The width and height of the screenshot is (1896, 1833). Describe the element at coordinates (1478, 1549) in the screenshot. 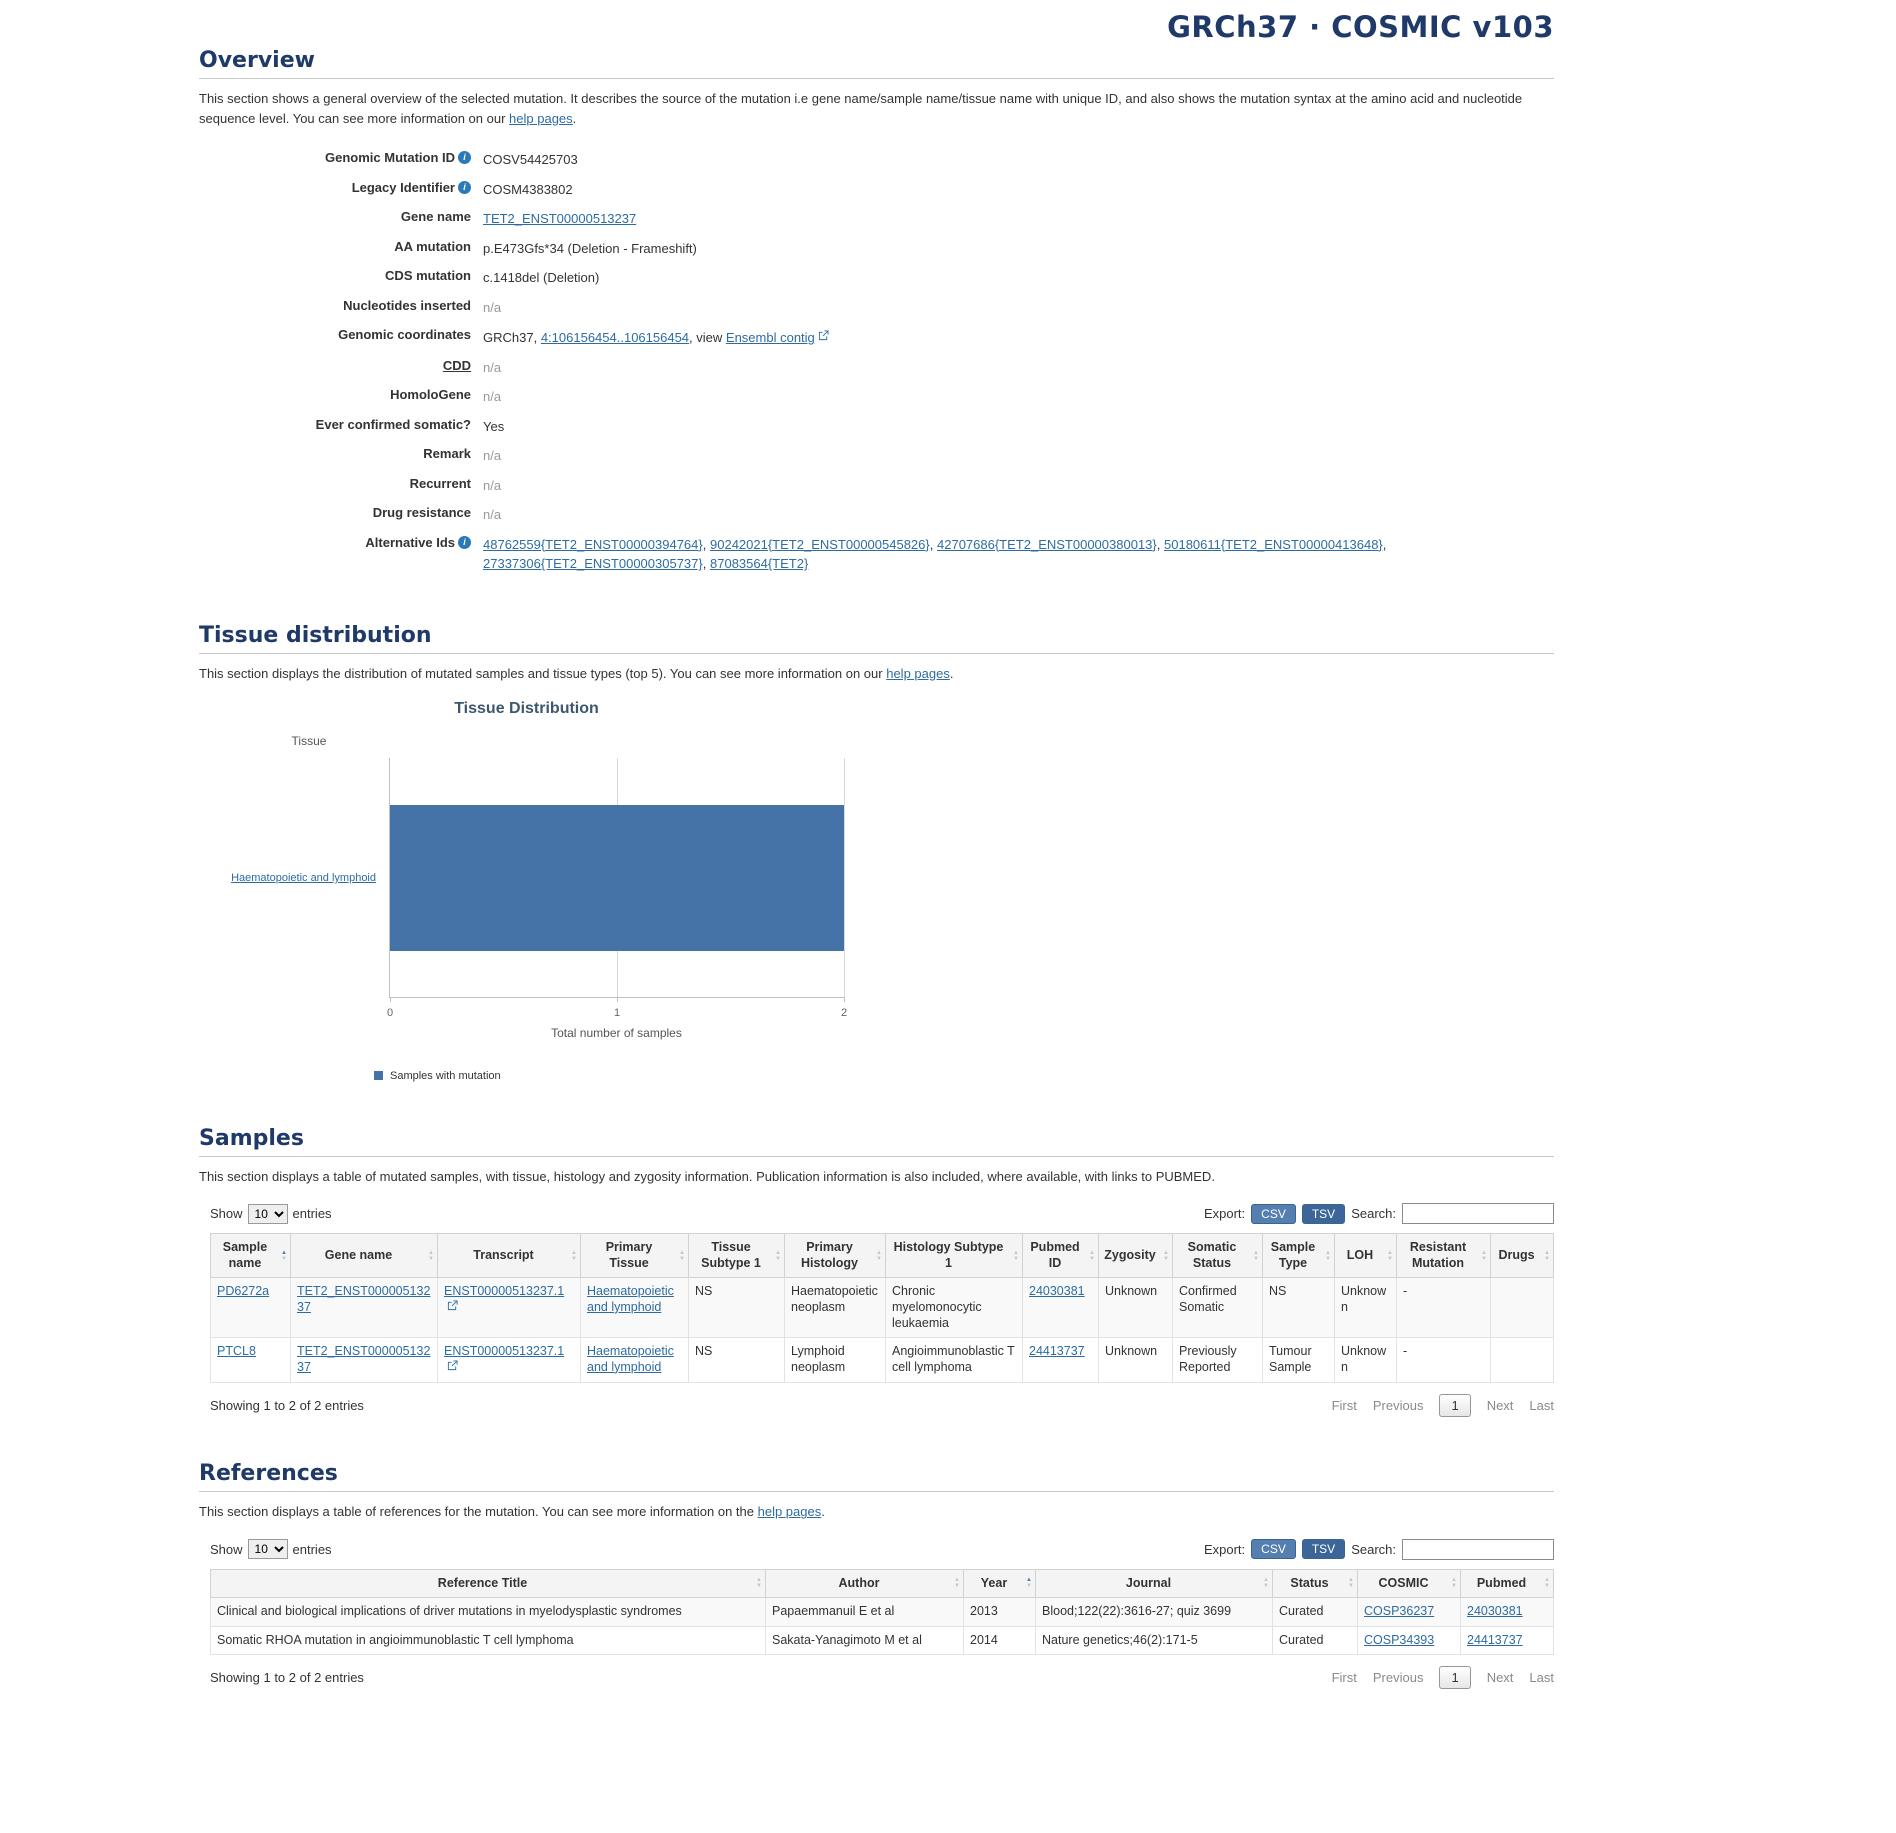

I see `references-search-input` at that location.